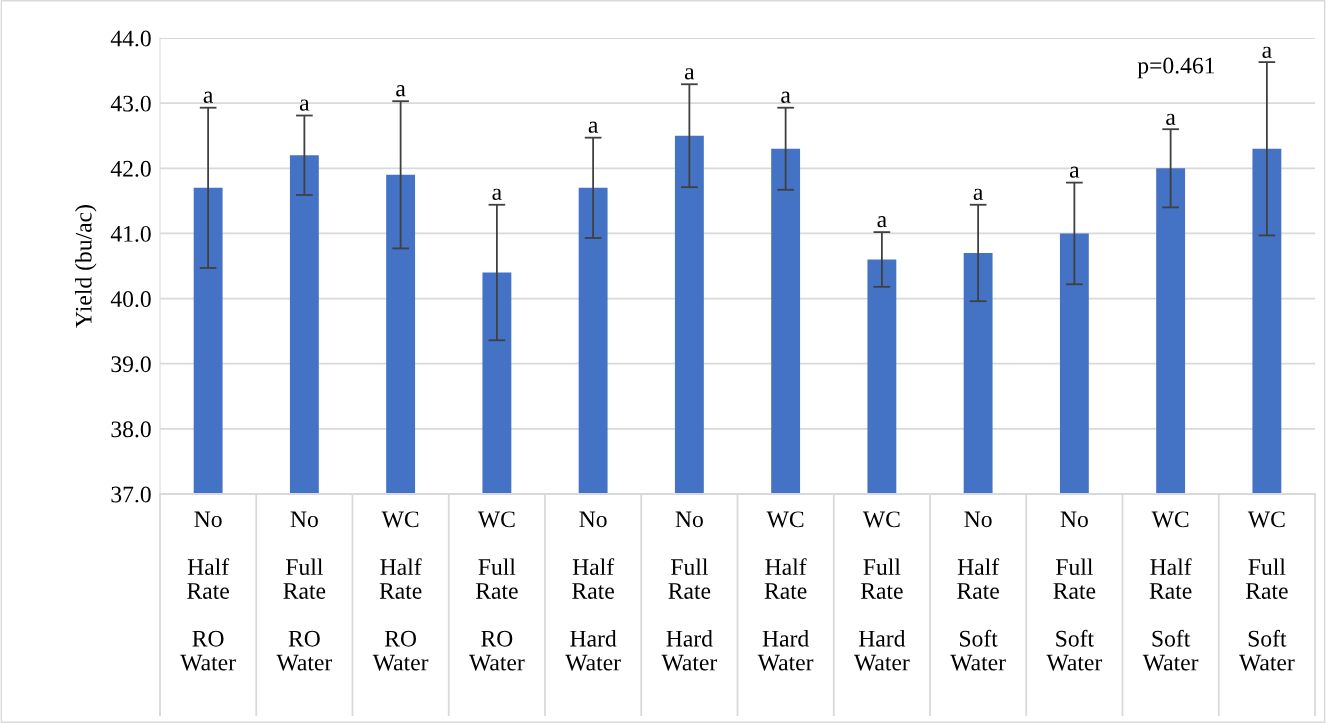 The height and width of the screenshot is (723, 1326). Describe the element at coordinates (130, 38) in the screenshot. I see `y-tick-label: 44.0` at that location.